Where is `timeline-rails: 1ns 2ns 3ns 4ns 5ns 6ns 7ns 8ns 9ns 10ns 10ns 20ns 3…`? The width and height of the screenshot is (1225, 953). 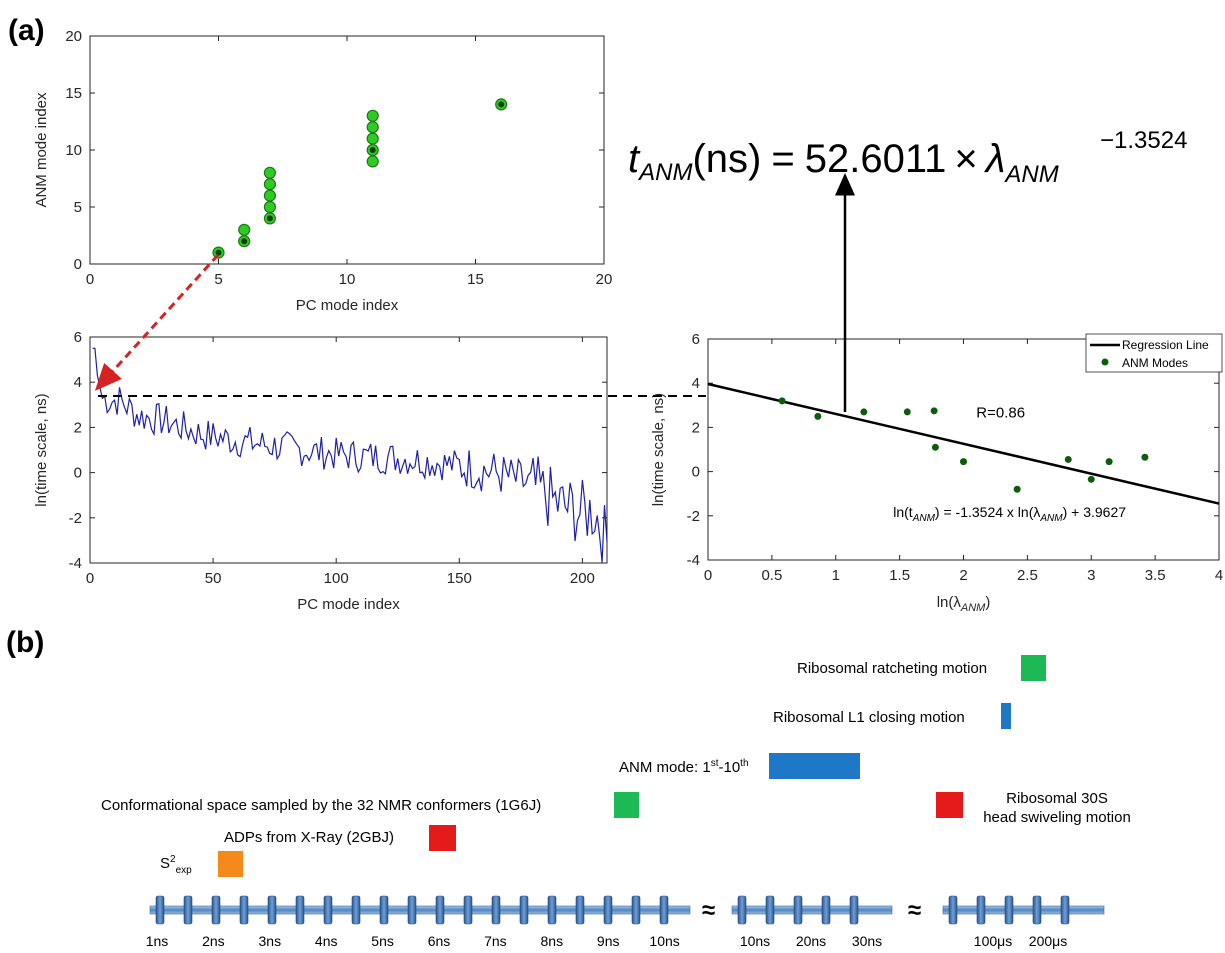
timeline-rails: 1ns 2ns 3ns 4ns 5ns 6ns 7ns 8ns 9ns 10ns 10ns 20ns 3… is located at coordinates (625, 922).